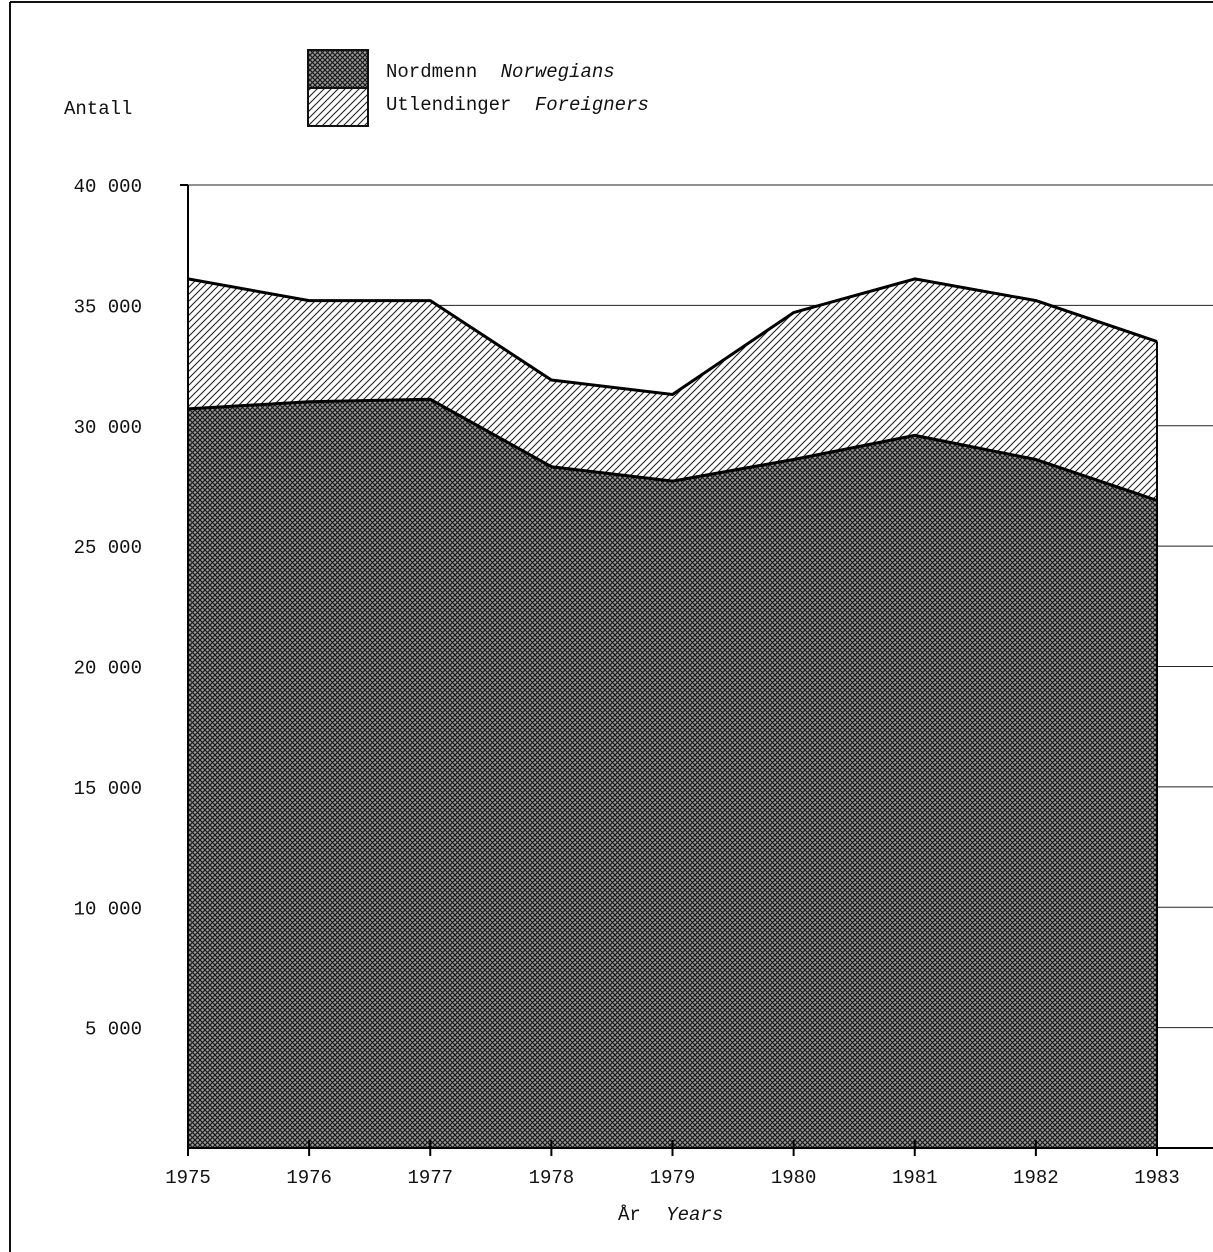 Image resolution: width=1213 pixels, height=1252 pixels. I want to click on x-tick-label: 1975, so click(188, 1178).